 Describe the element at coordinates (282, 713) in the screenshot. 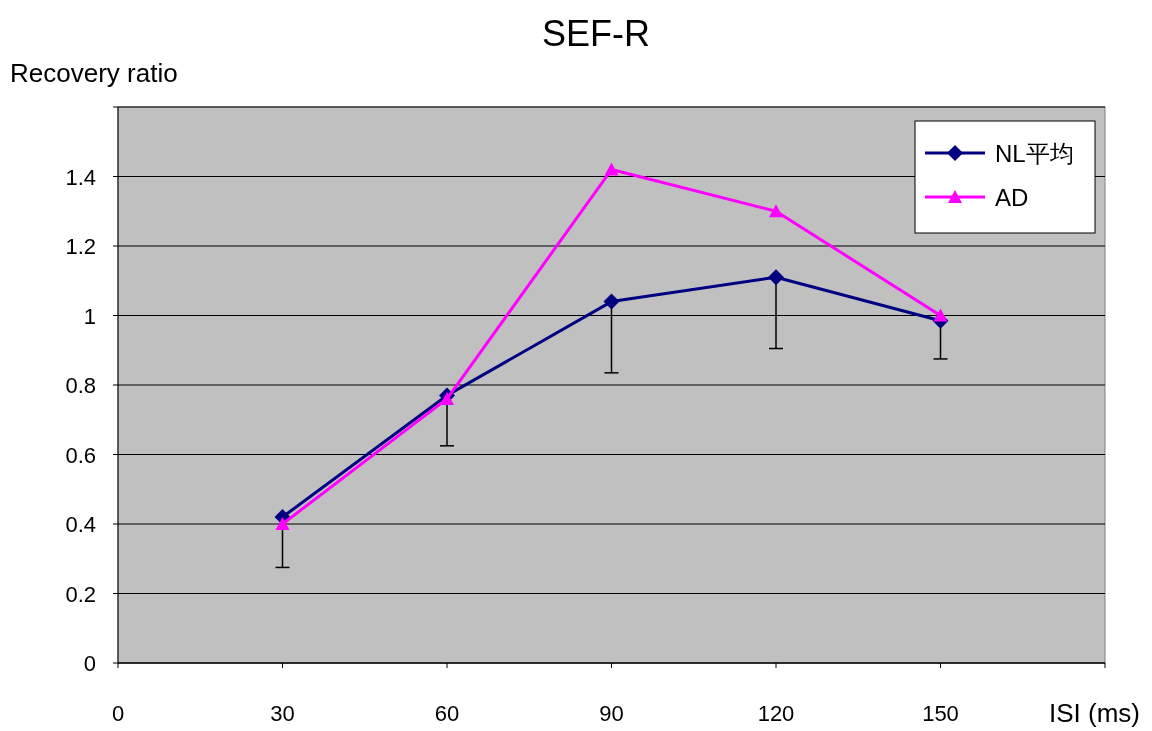

I see `x-tick-label: 30` at that location.